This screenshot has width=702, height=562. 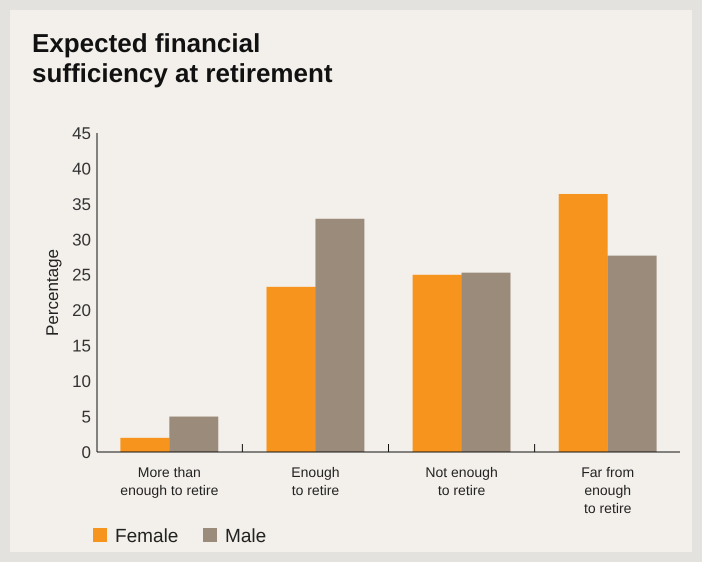 I want to click on legend-label: Male, so click(x=245, y=536).